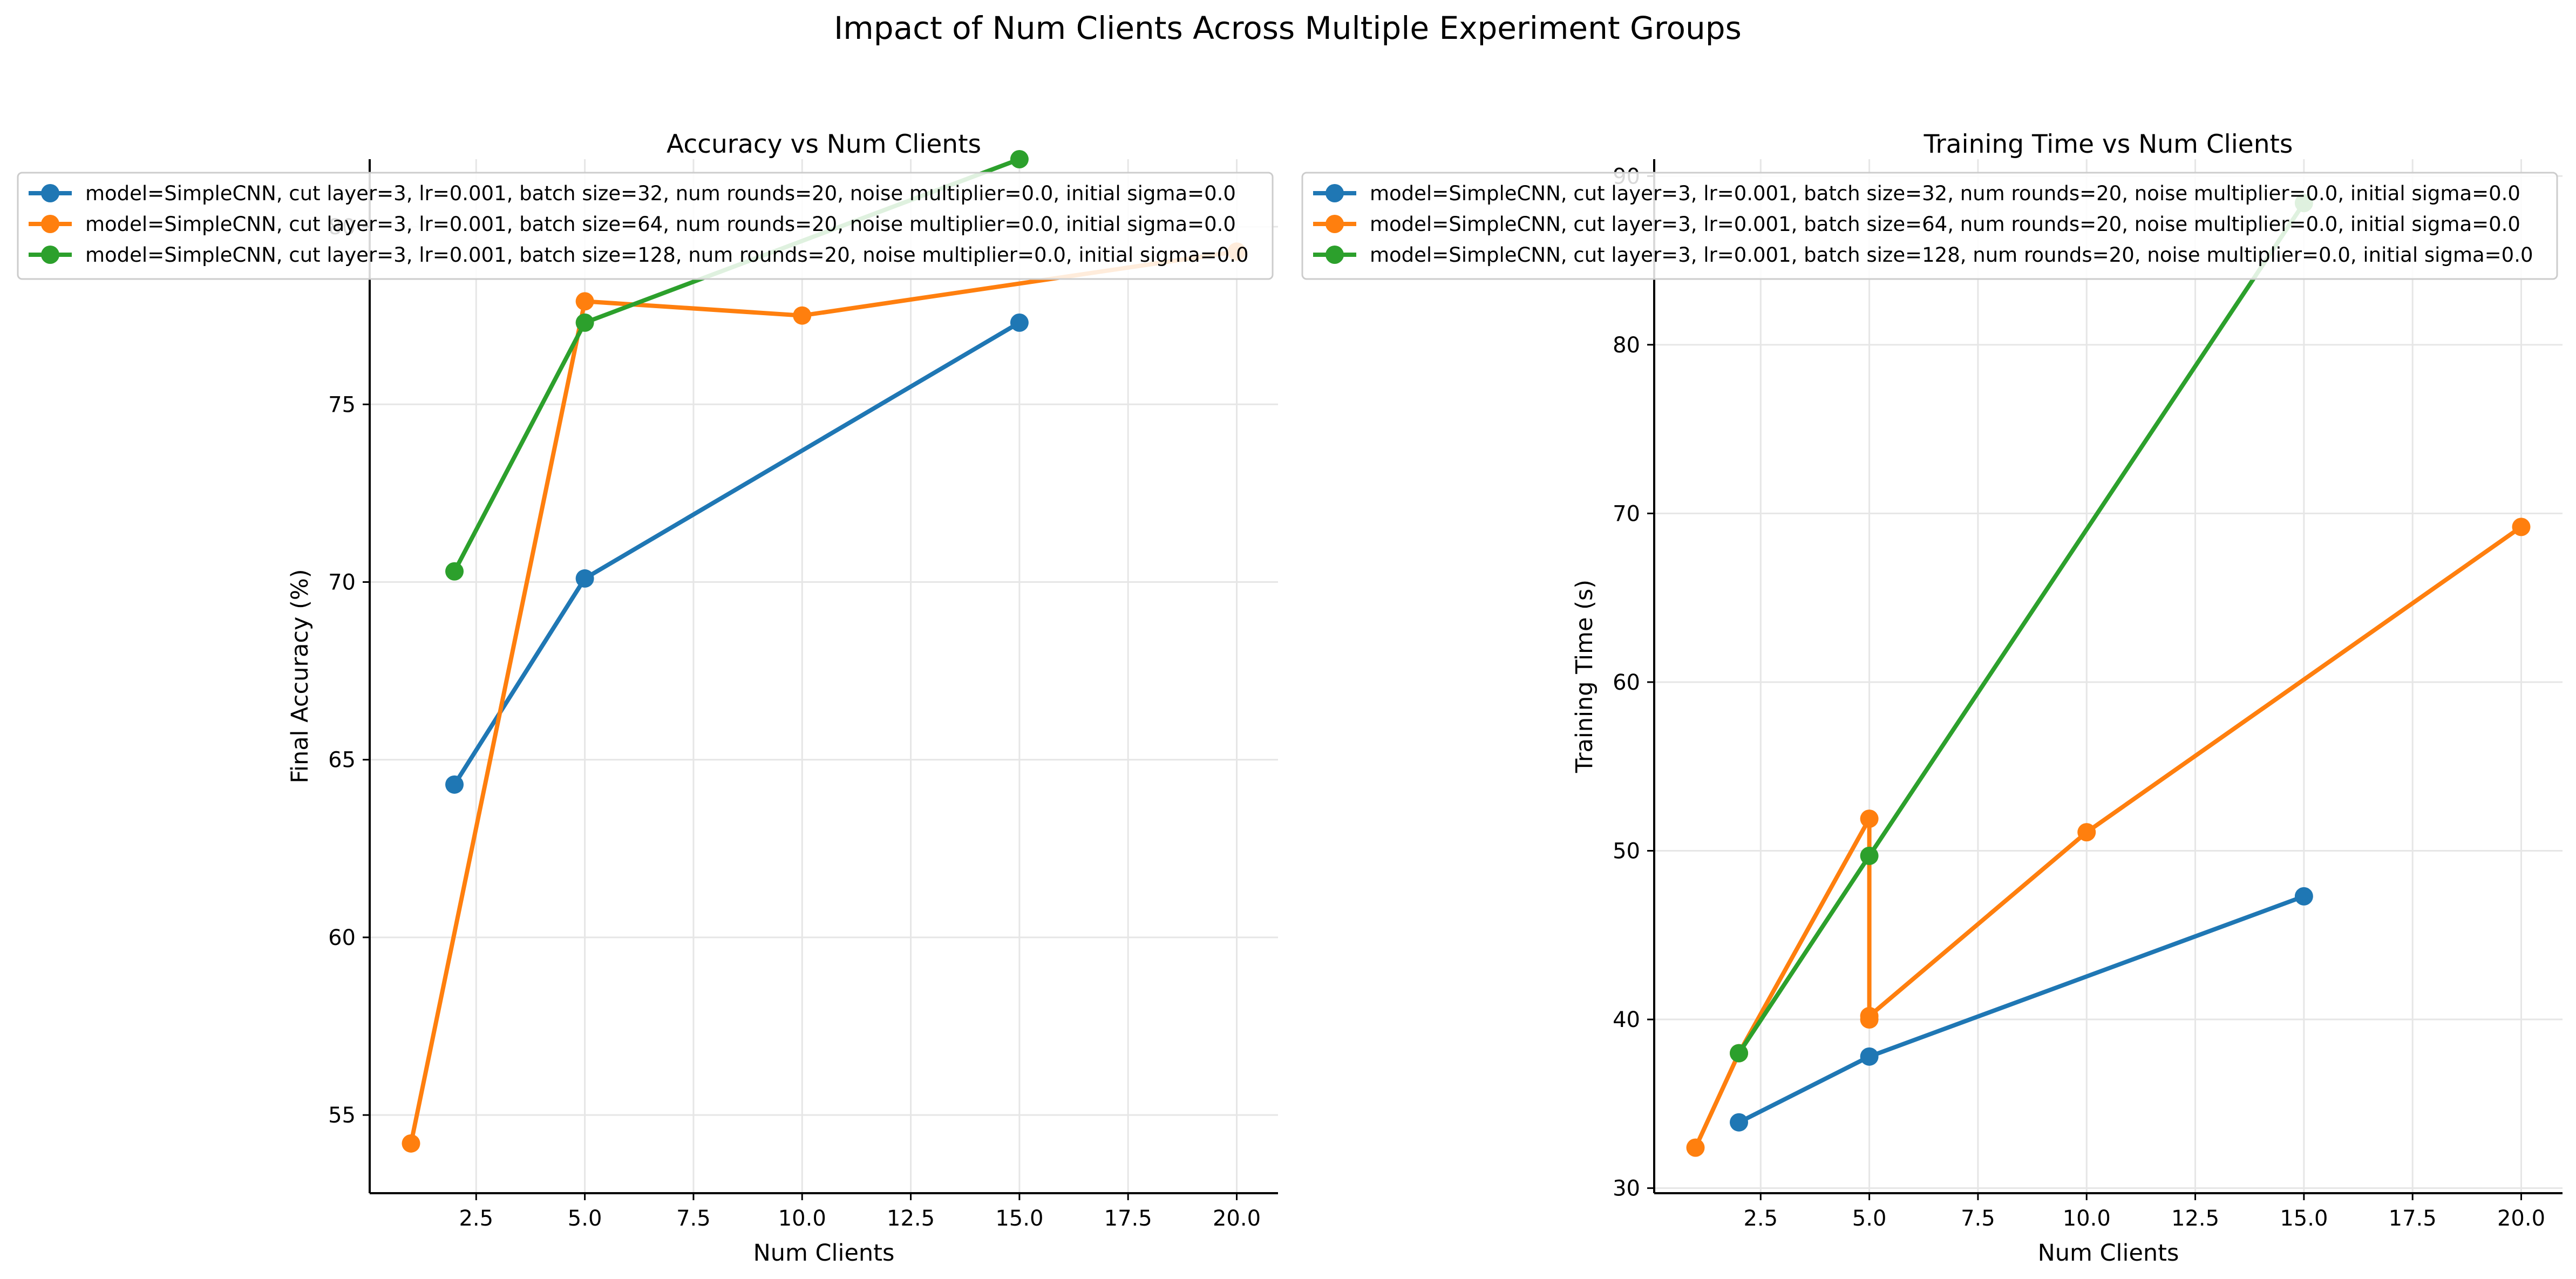 This screenshot has width=2576, height=1279. What do you see at coordinates (342, 405) in the screenshot?
I see `y-tick-label: 75` at bounding box center [342, 405].